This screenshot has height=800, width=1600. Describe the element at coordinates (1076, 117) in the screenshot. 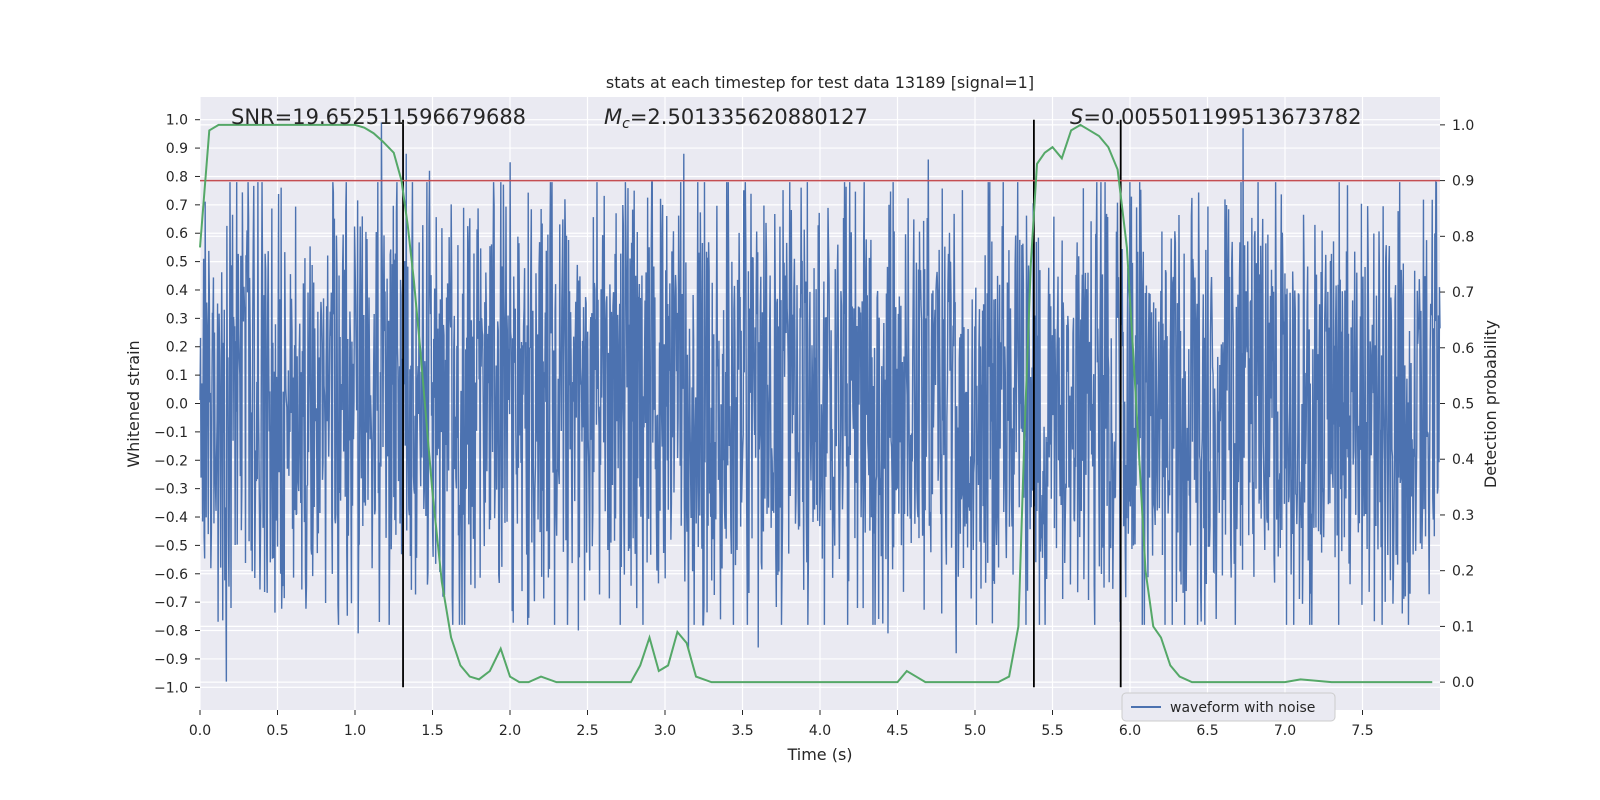

I see `s-symbol: S` at that location.